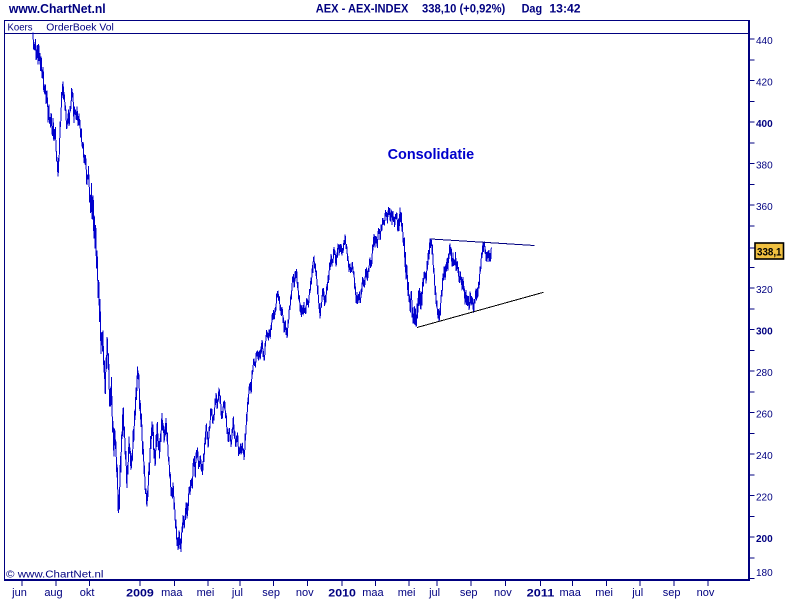  I want to click on svg-text: 2009, so click(140, 594).